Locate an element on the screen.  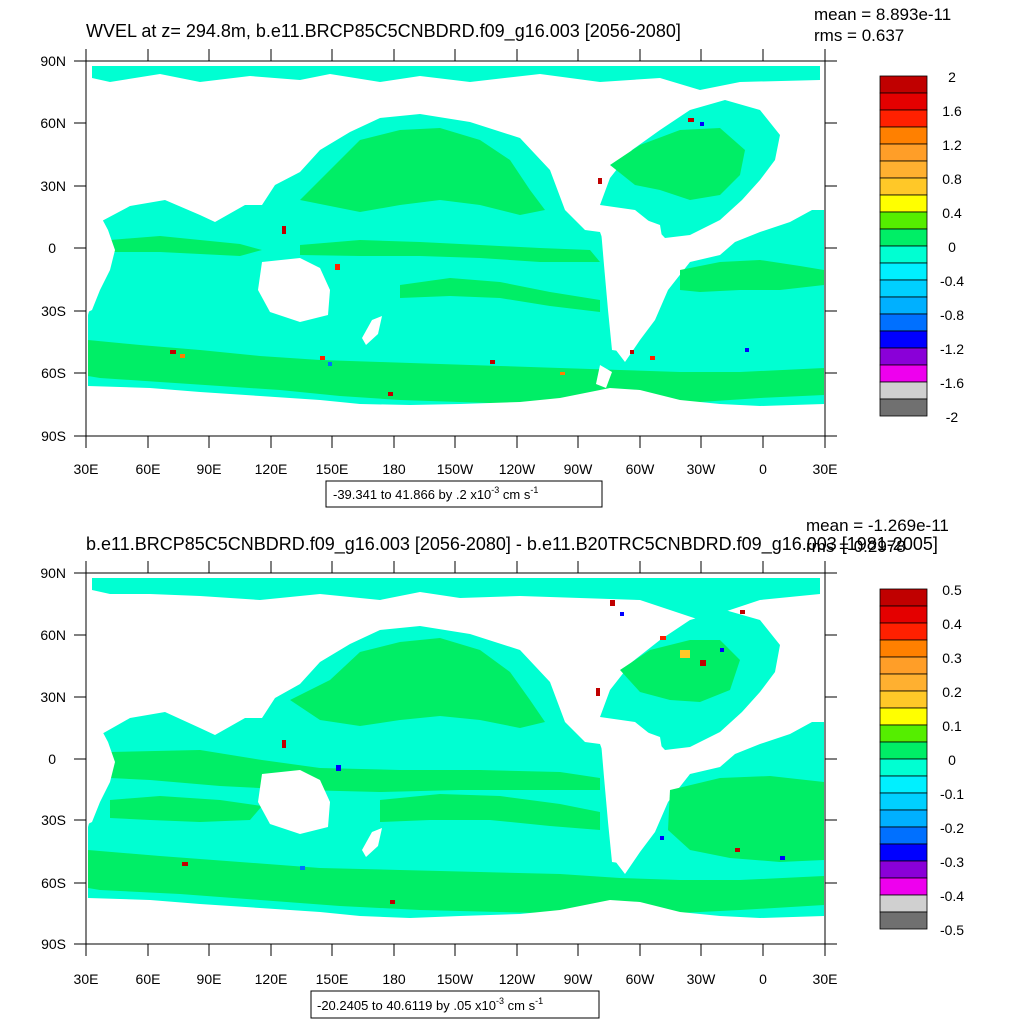
panel-1-rms: rms = 0.637 is located at coordinates (859, 35).